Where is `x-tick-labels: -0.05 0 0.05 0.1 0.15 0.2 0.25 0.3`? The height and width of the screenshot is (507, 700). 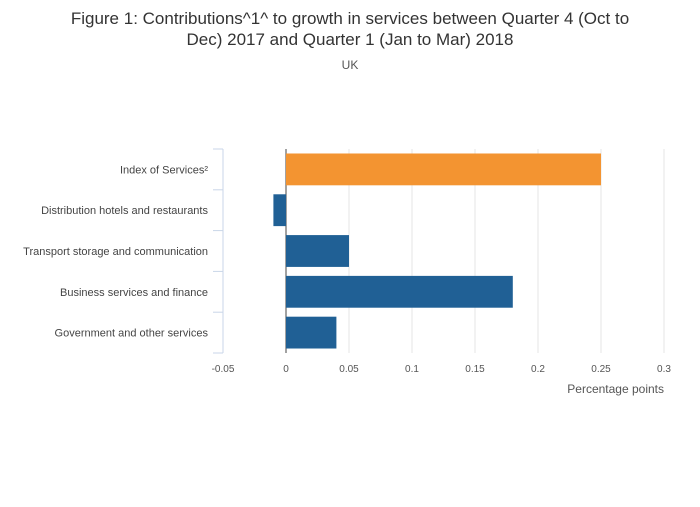 x-tick-labels: -0.05 0 0.05 0.1 0.15 0.2 0.25 0.3 is located at coordinates (442, 369).